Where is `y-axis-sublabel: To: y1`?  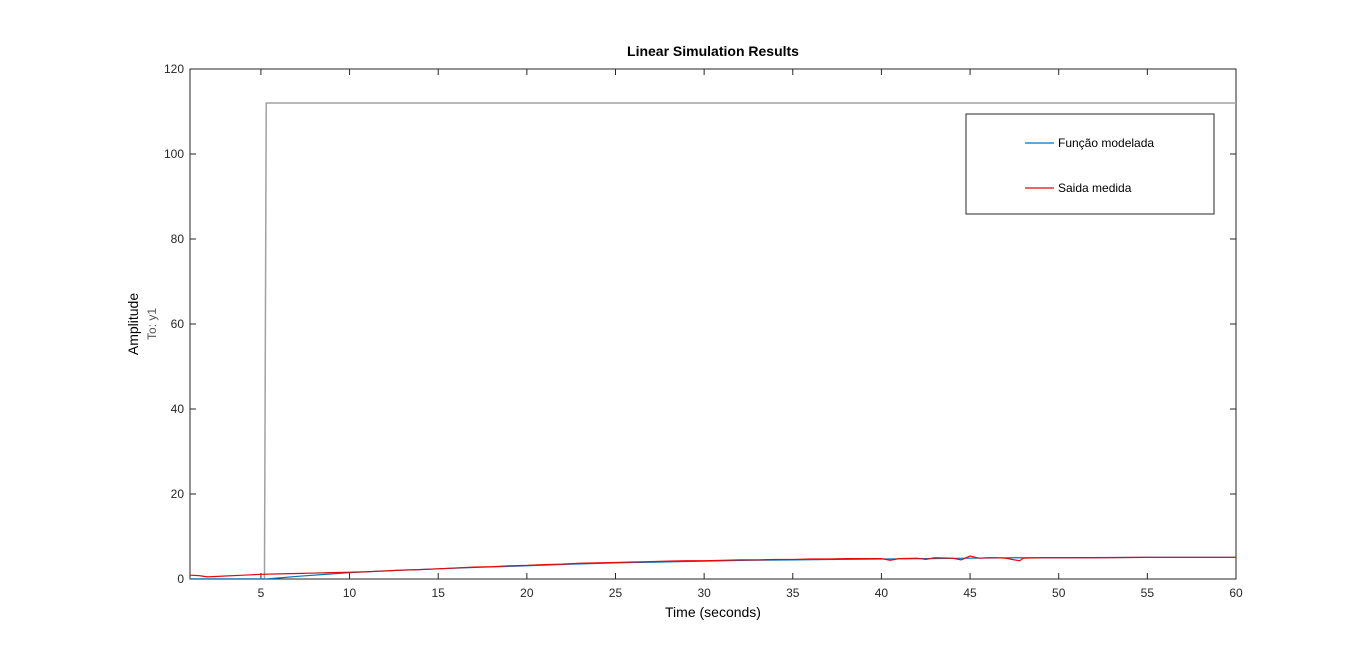 y-axis-sublabel: To: y1 is located at coordinates (152, 324).